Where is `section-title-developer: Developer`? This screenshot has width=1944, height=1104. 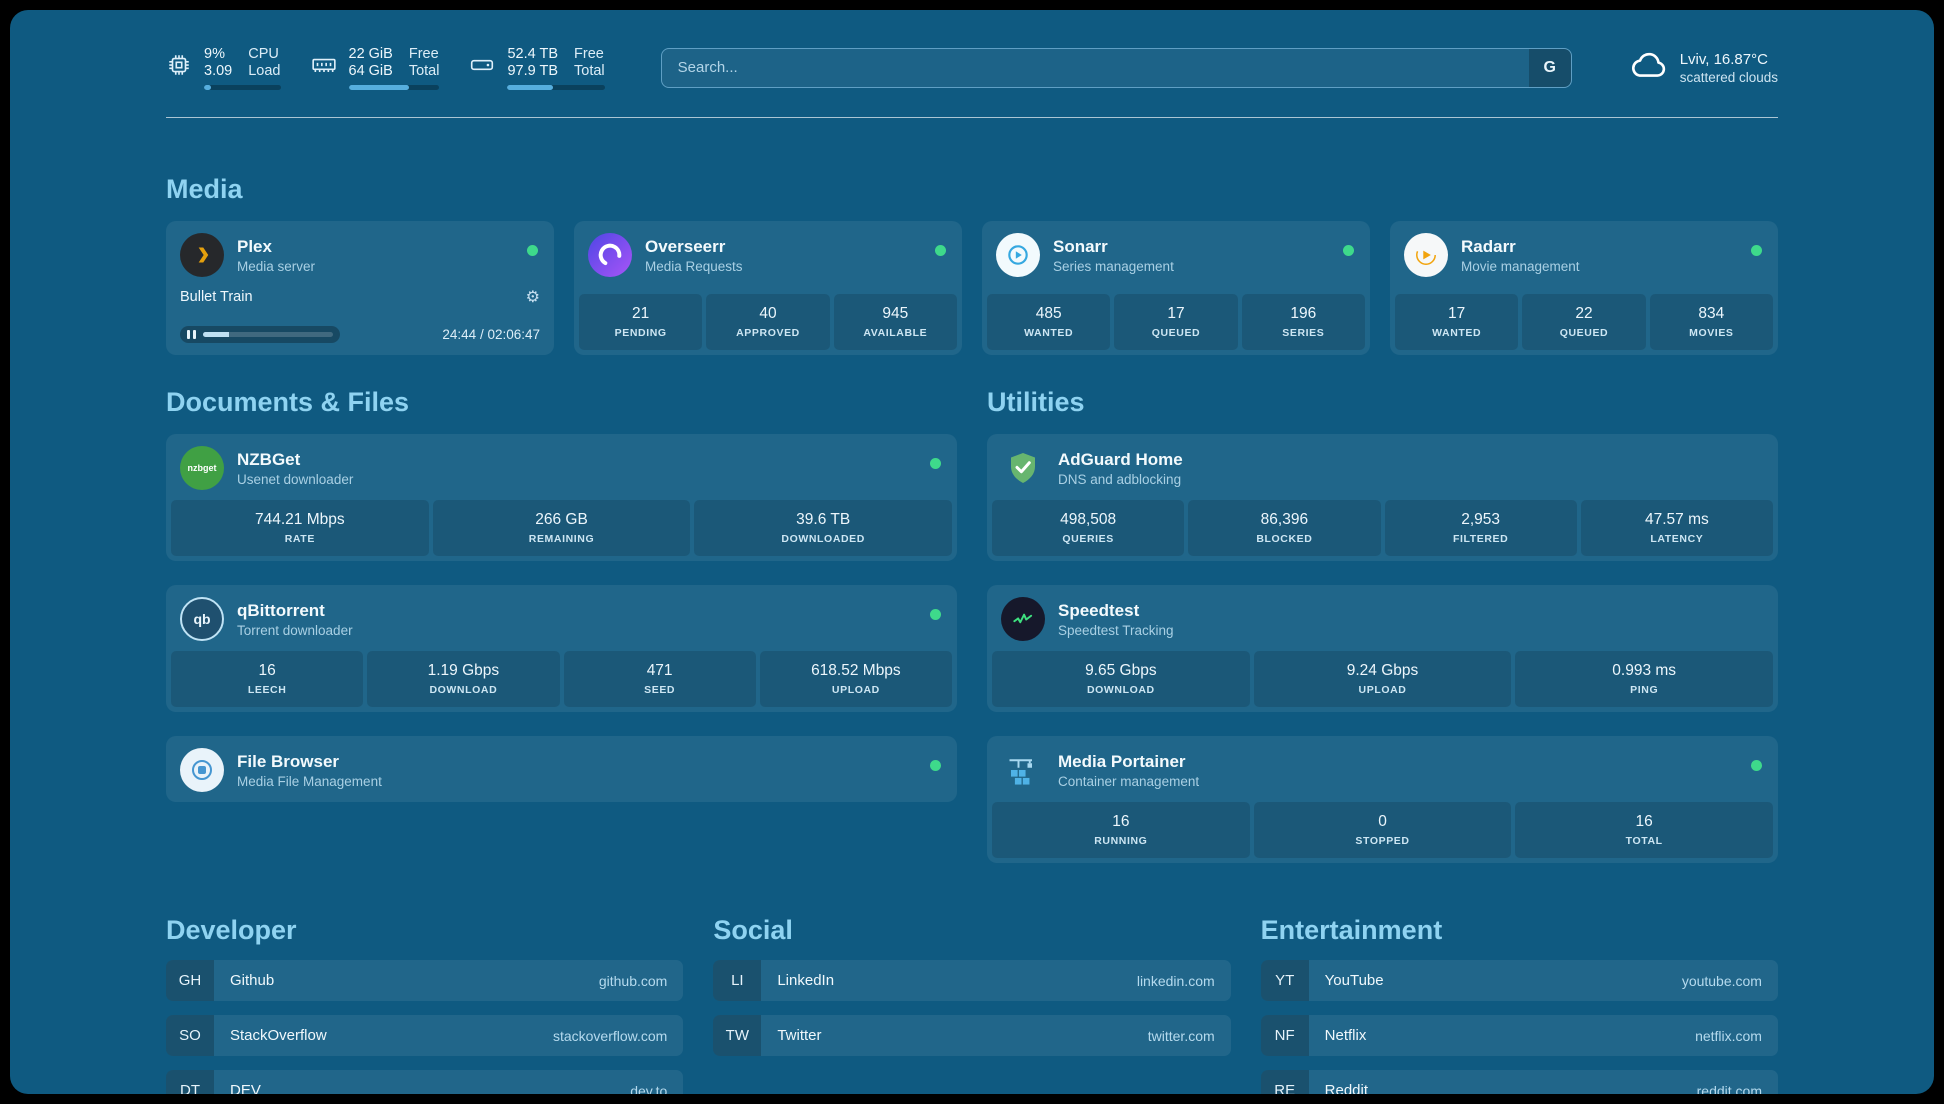
section-title-developer: Developer is located at coordinates (231, 930).